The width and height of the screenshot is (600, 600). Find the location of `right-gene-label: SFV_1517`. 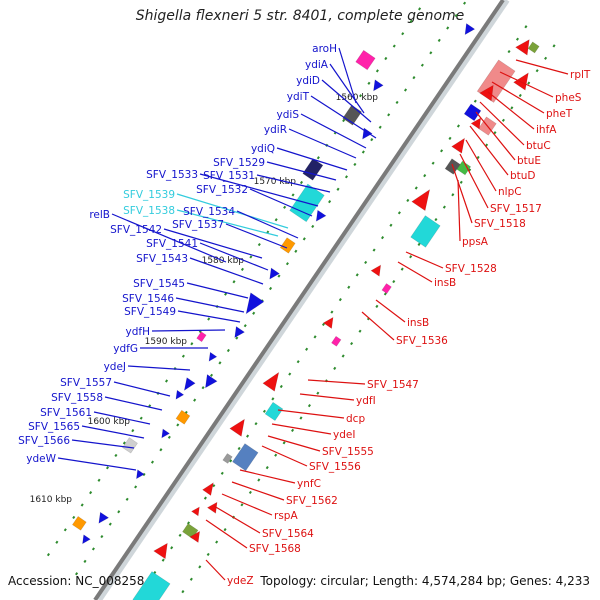

right-gene-label: SFV_1517 is located at coordinates (516, 209).